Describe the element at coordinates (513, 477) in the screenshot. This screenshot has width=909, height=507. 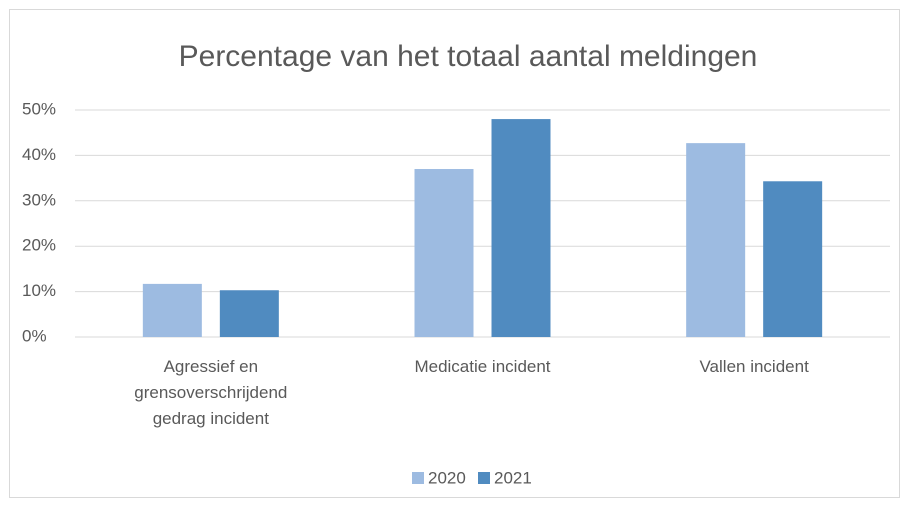
I see `legend-label: 2021` at that location.